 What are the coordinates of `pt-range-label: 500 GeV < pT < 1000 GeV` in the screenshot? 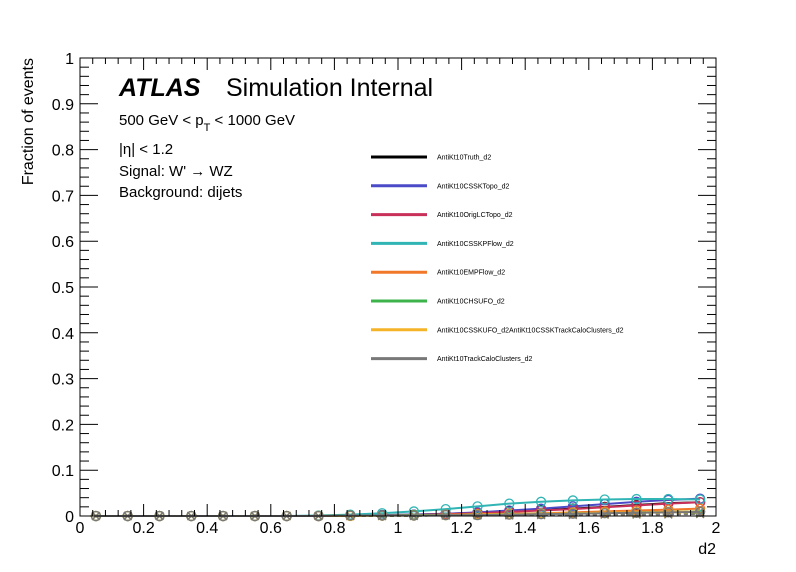 It's located at (207, 123).